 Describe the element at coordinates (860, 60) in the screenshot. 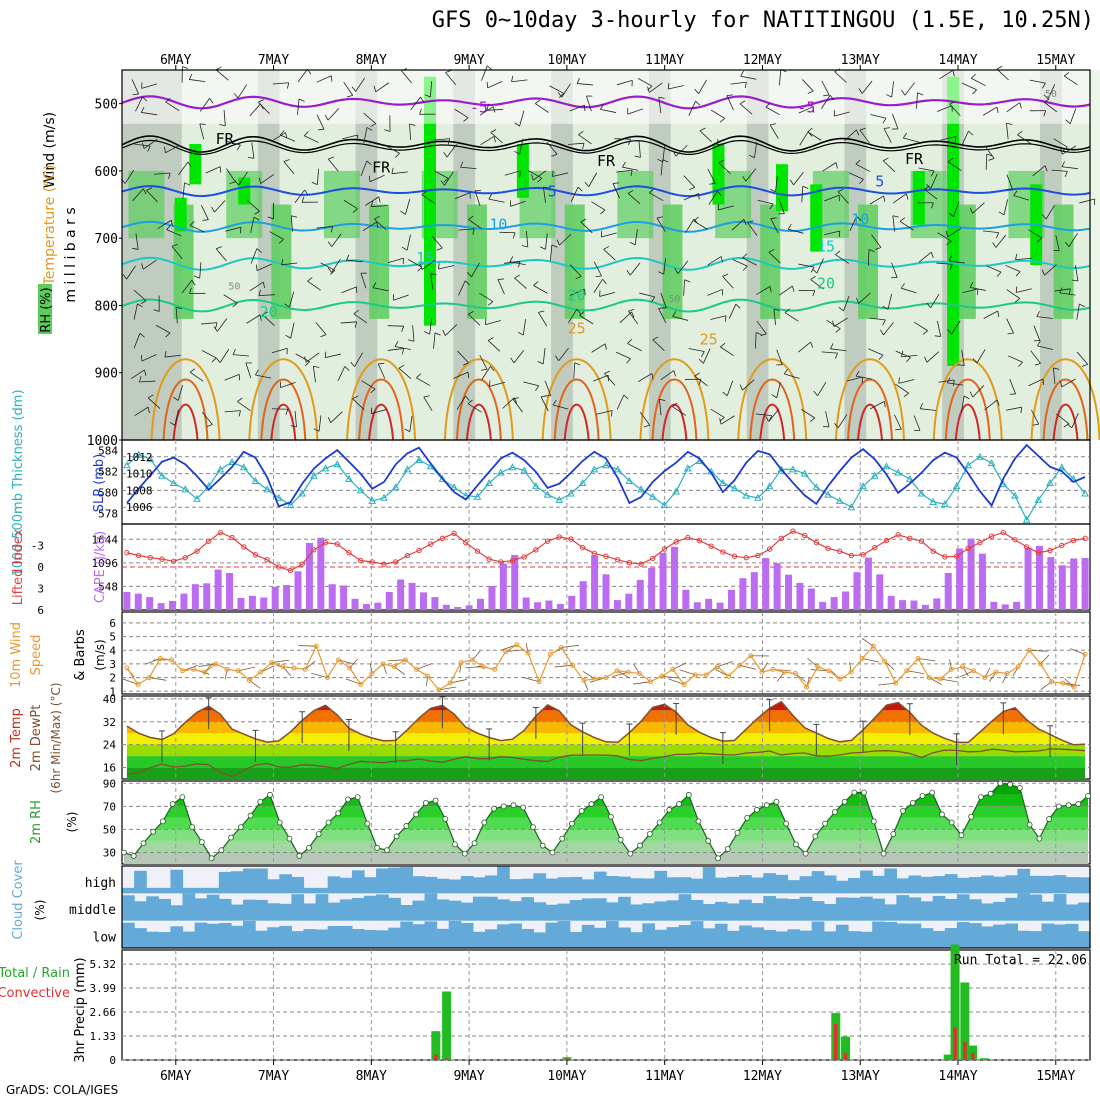

I see `date-label-top: 13MAY` at that location.